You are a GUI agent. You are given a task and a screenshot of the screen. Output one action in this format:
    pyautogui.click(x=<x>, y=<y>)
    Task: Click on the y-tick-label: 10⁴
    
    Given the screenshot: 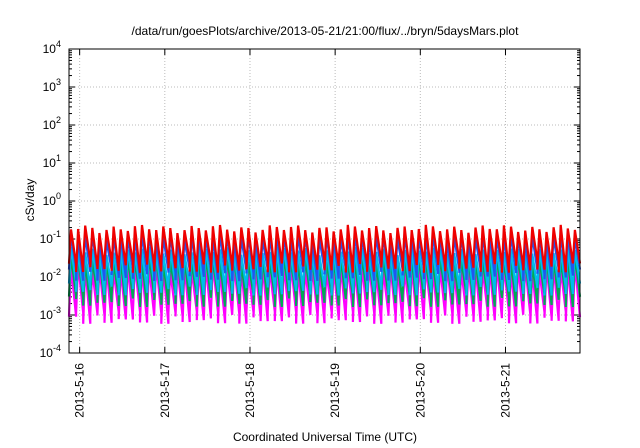 What is the action you would take?
    pyautogui.click(x=52, y=47)
    